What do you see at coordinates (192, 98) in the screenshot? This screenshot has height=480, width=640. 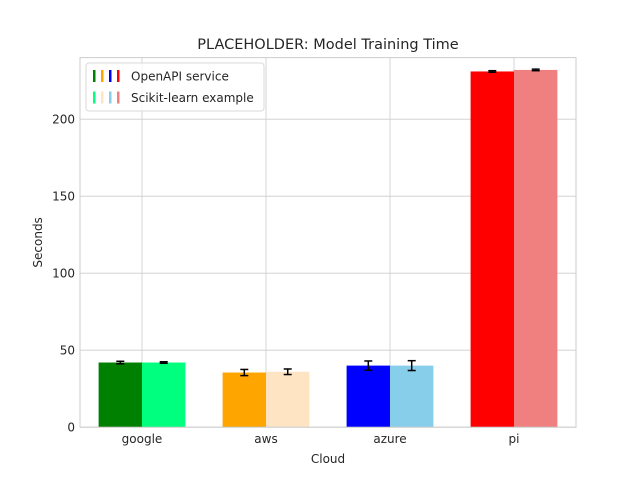 I see `legend-label-scikit: Scikit-learn example` at bounding box center [192, 98].